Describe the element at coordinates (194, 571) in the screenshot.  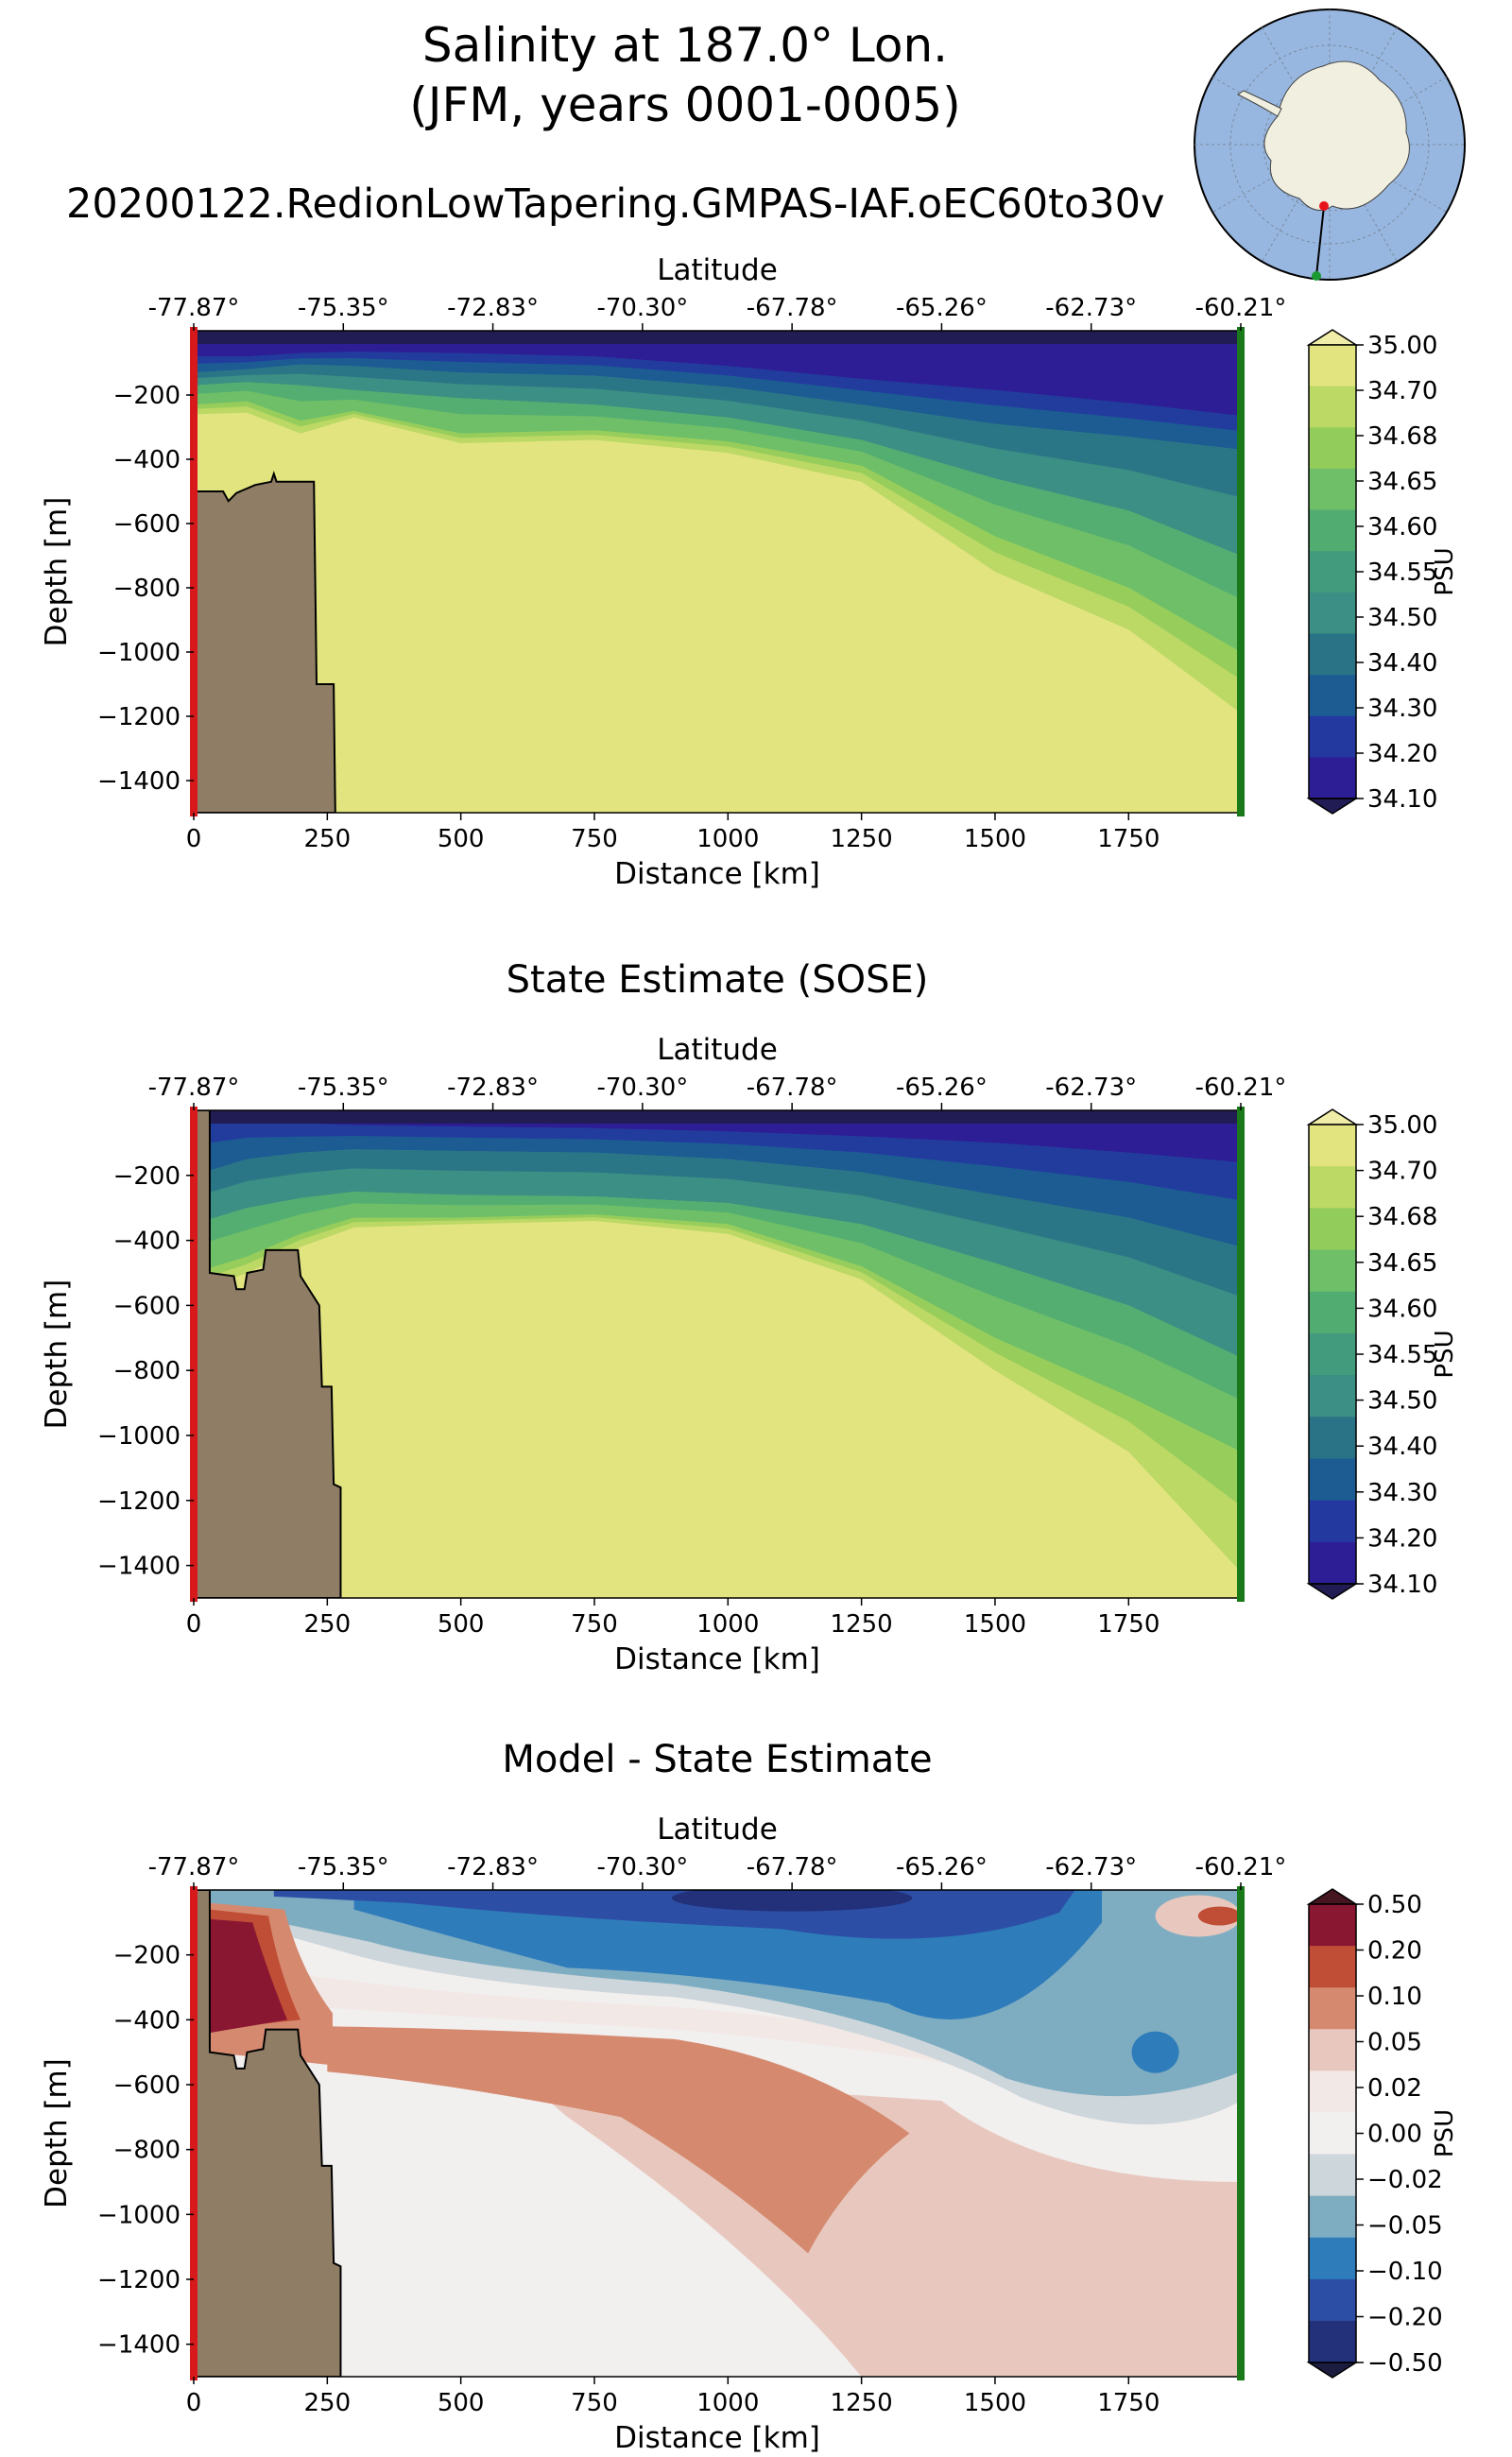
I see `section-start-marker` at that location.